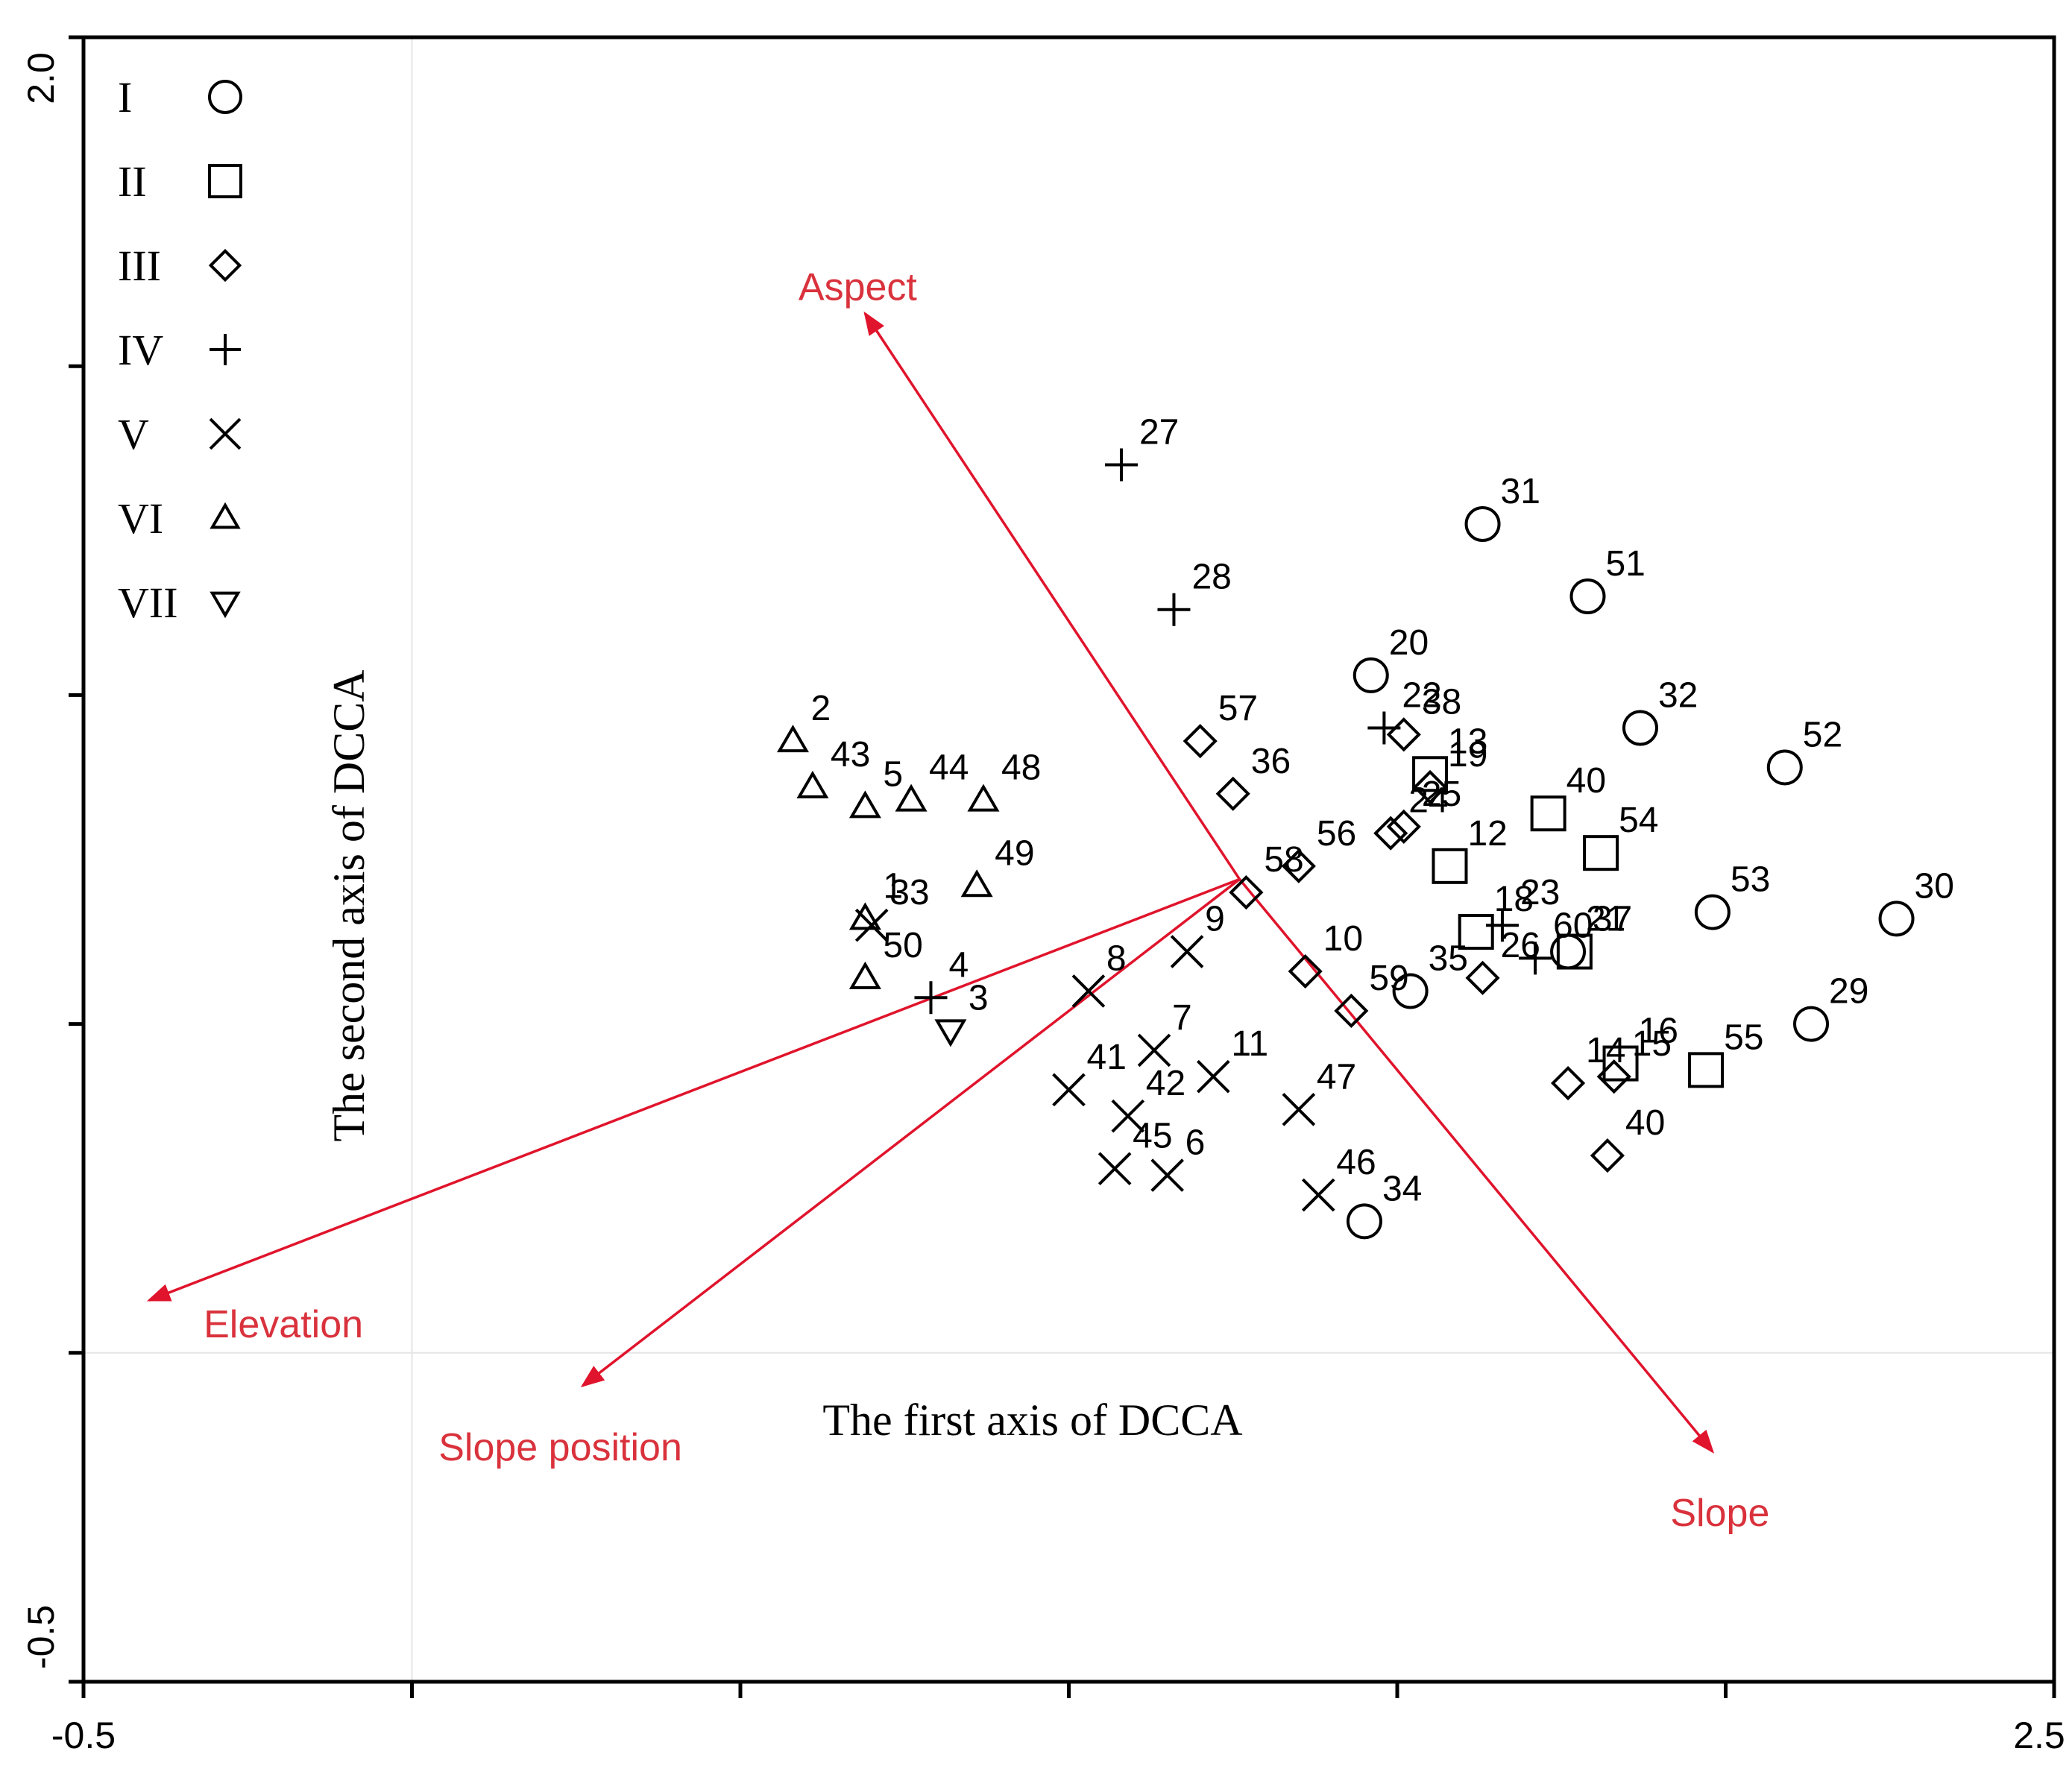 This screenshot has width=2072, height=1766. I want to click on point-label: 28, so click(1211, 578).